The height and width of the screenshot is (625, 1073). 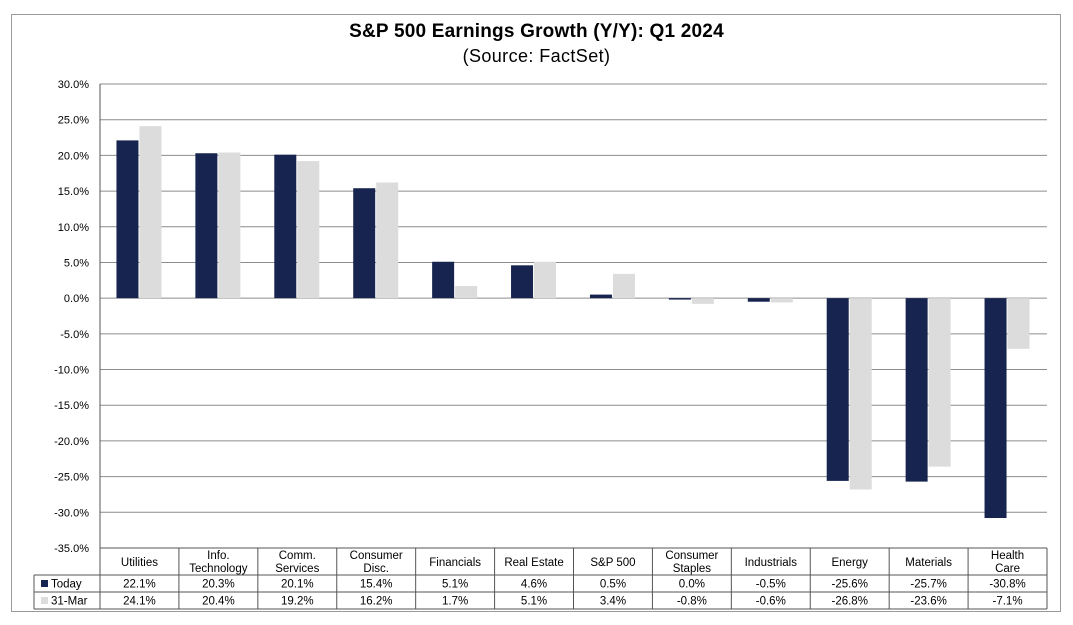 I want to click on data-label: 22.1%, so click(x=139, y=585).